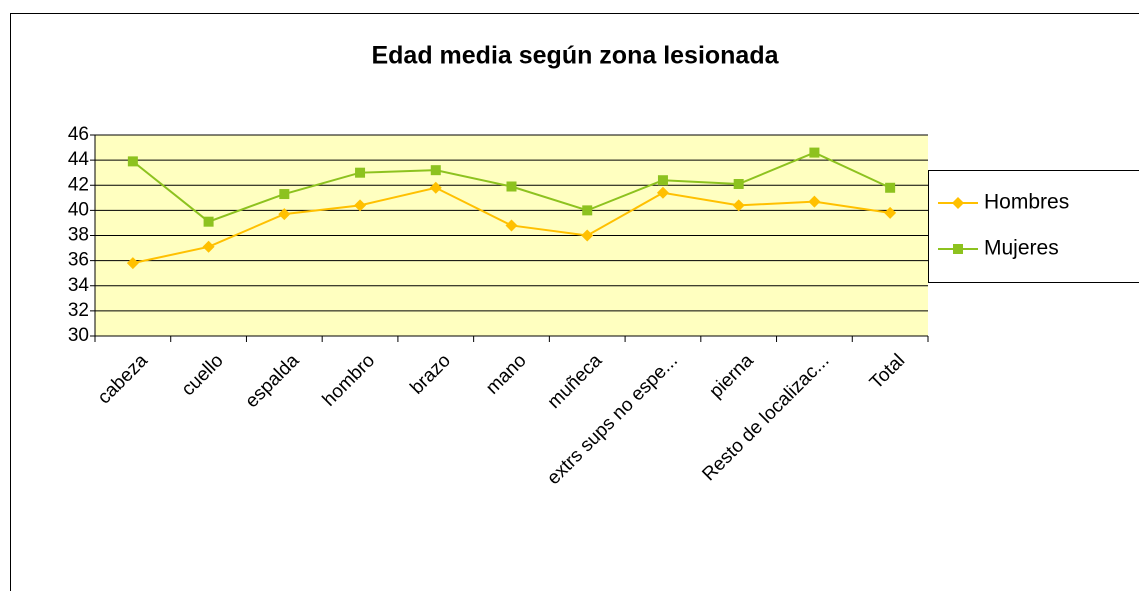 The width and height of the screenshot is (1139, 591). Describe the element at coordinates (78, 134) in the screenshot. I see `y-tick-label: 46` at that location.